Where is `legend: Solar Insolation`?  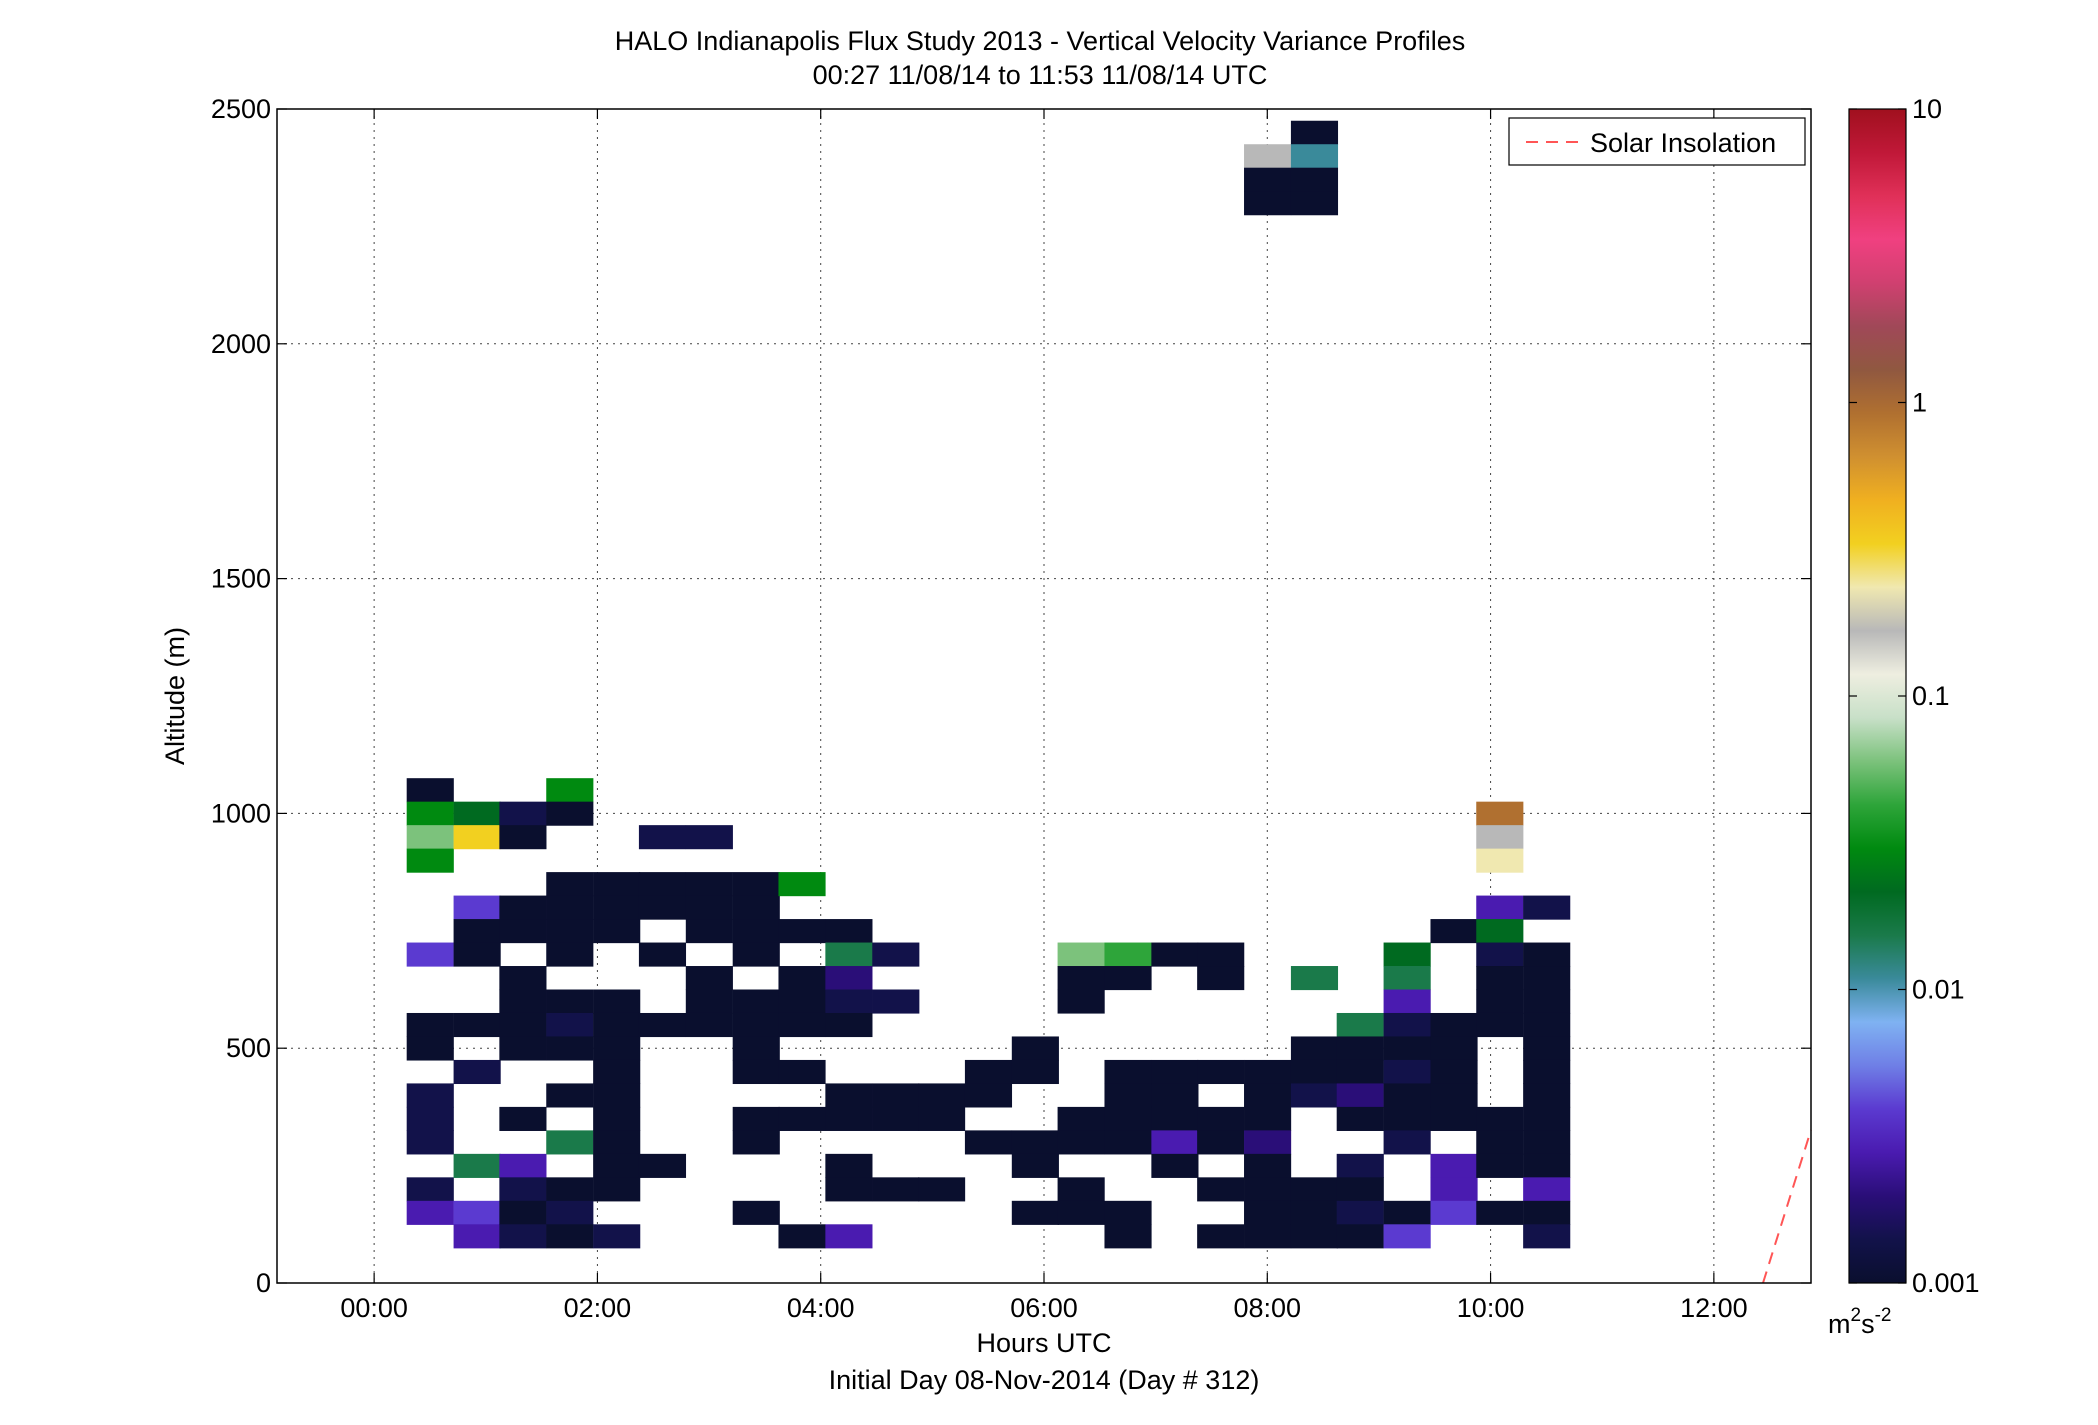
legend: Solar Insolation is located at coordinates (1657, 141).